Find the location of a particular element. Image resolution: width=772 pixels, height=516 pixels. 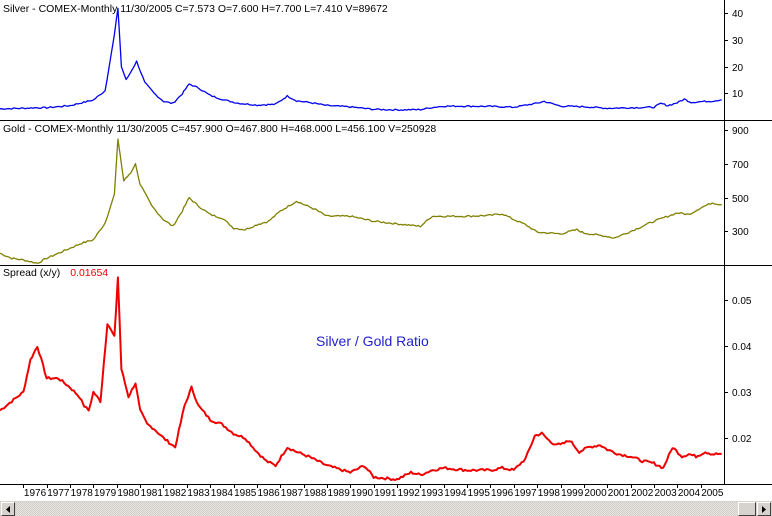

horizontal-scrollbar is located at coordinates (386, 508).